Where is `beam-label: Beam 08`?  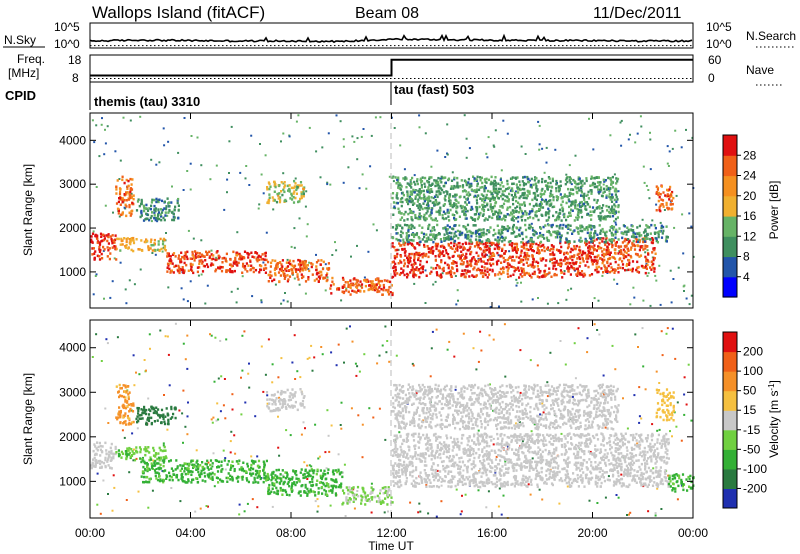
beam-label: Beam 08 is located at coordinates (387, 13).